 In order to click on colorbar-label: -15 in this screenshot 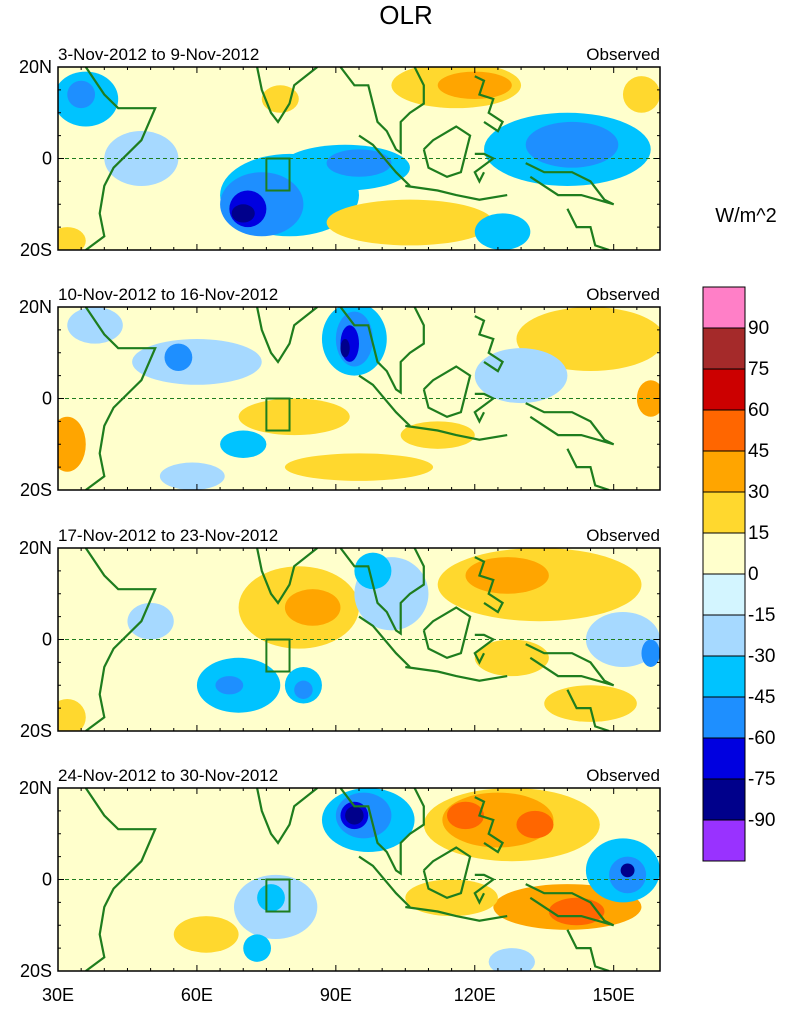, I will do `click(761, 615)`.